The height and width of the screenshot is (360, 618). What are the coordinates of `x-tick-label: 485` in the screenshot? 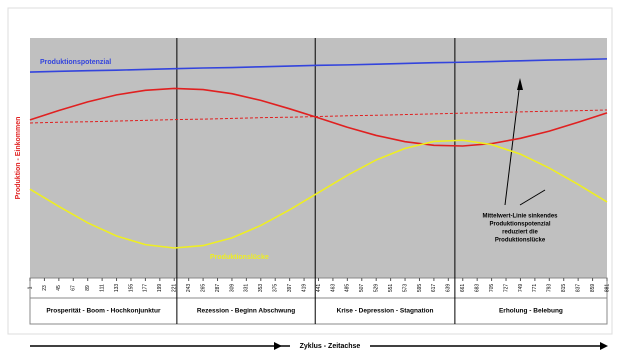 It's located at (348, 288).